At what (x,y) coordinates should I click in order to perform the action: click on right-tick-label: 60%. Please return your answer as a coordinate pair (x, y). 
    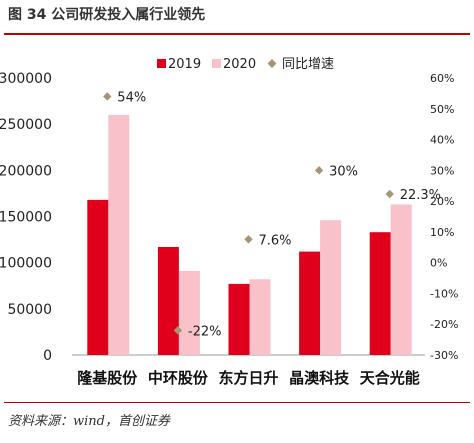
    Looking at the image, I should click on (442, 78).